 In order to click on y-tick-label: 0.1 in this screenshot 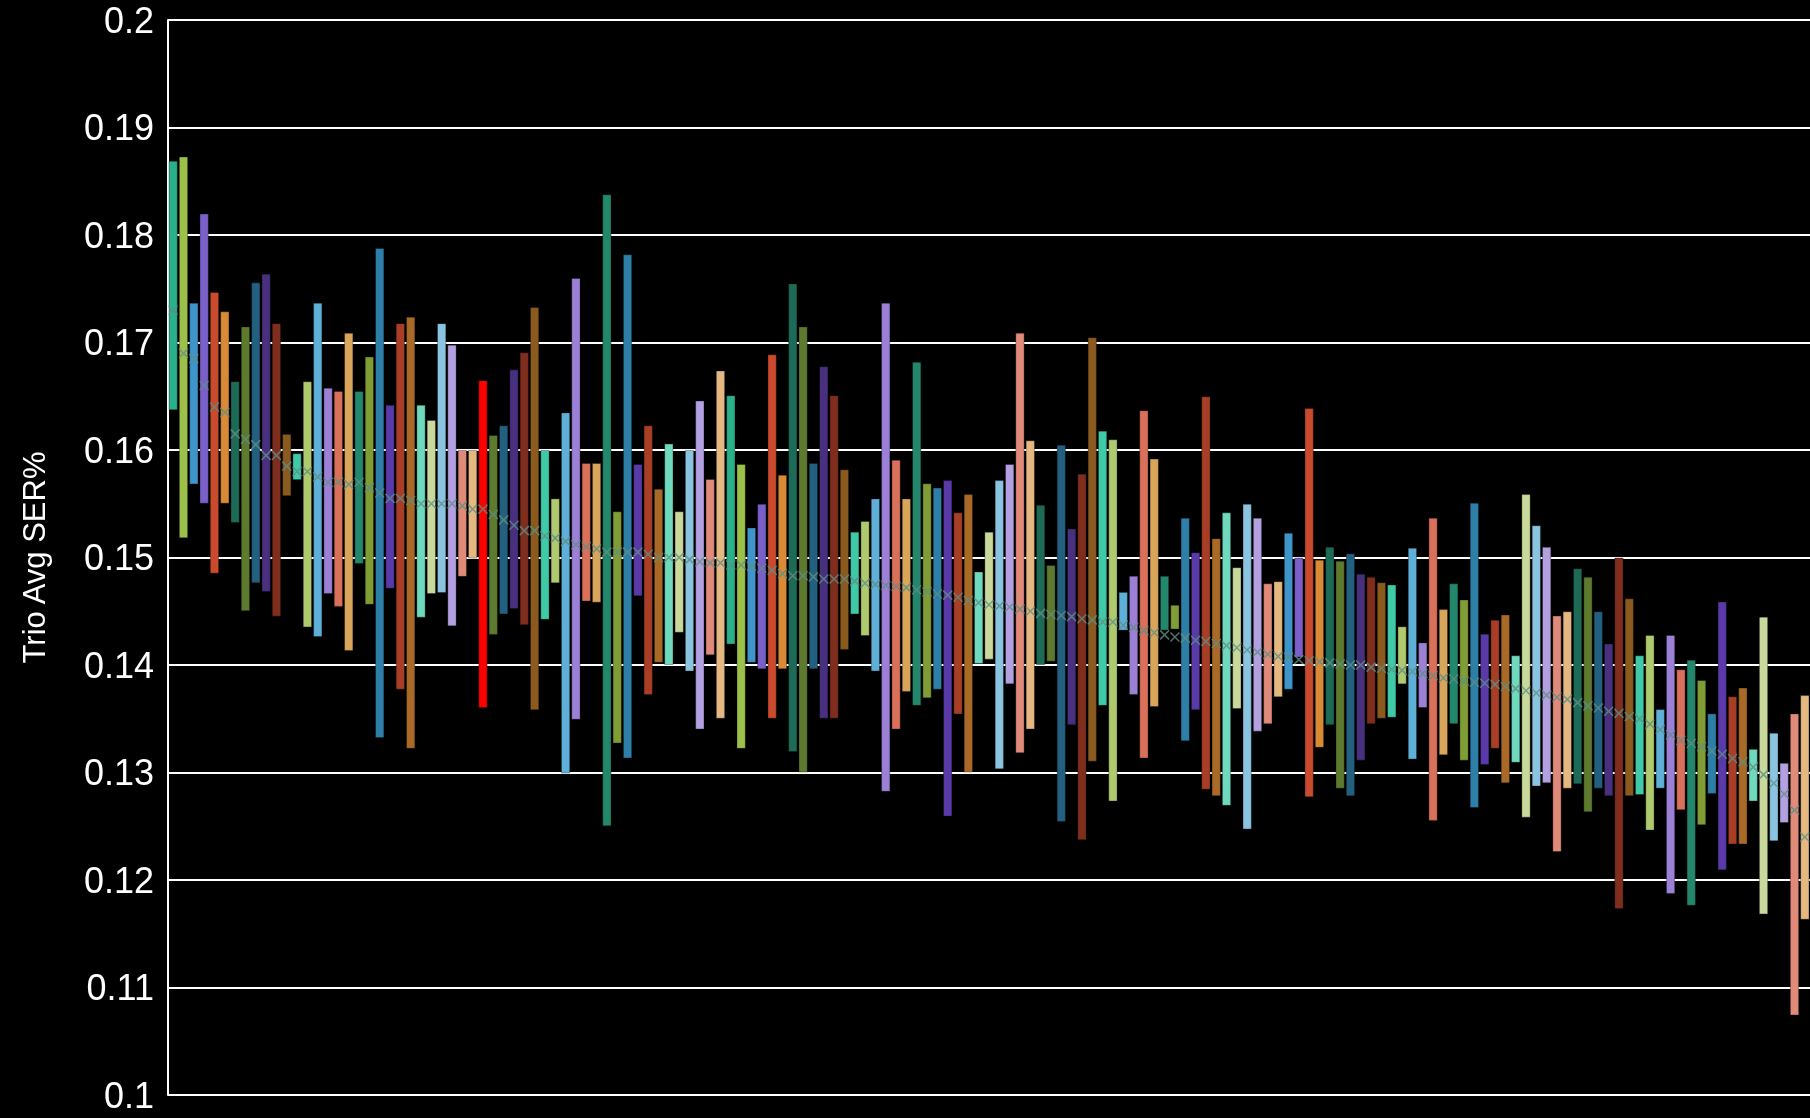, I will do `click(128, 1095)`.